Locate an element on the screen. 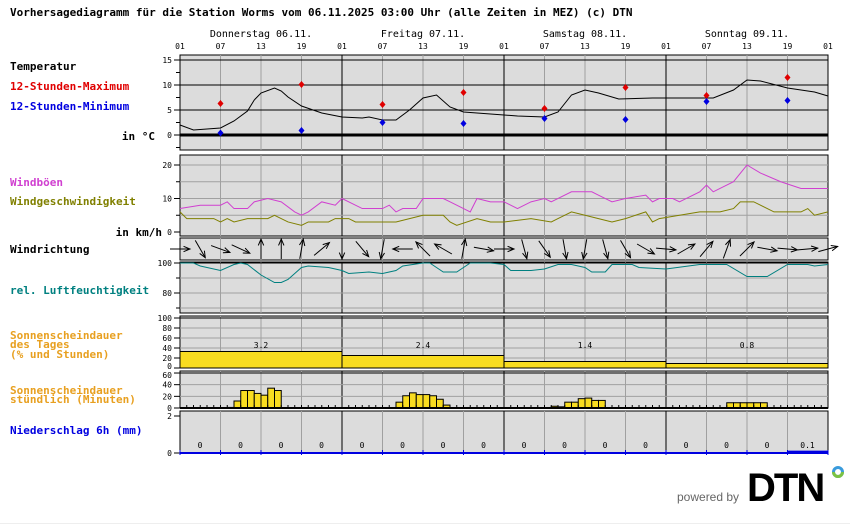 This screenshot has height=524, width=850. wind-speed-line is located at coordinates (504, 213).